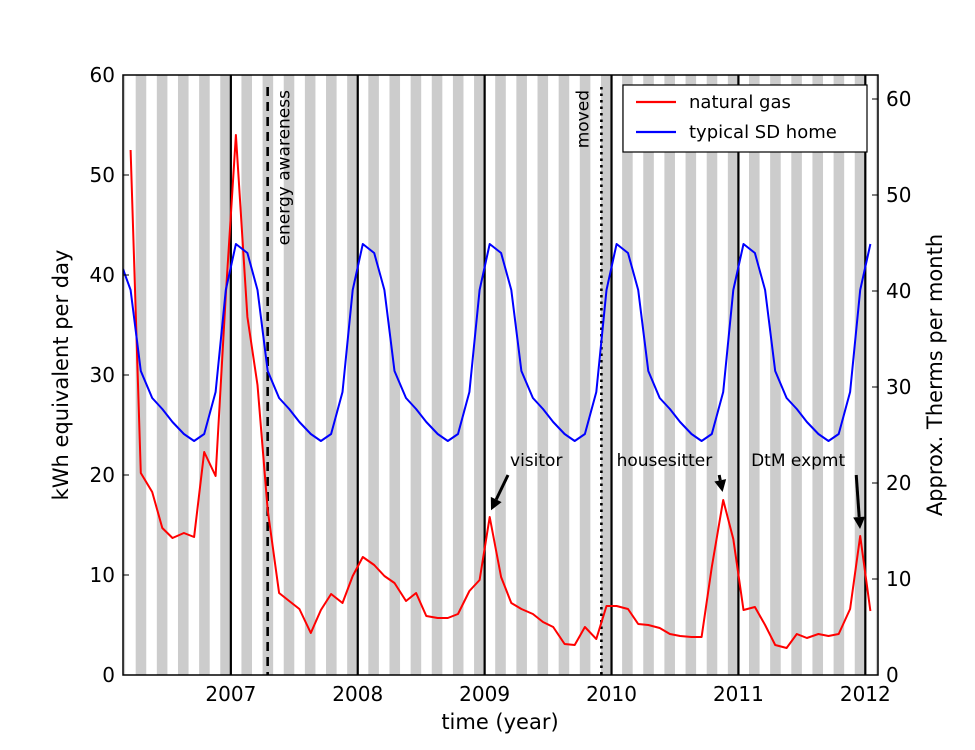 The width and height of the screenshot is (975, 750). Describe the element at coordinates (102, 275) in the screenshot. I see `y-tick-label: 40` at that location.